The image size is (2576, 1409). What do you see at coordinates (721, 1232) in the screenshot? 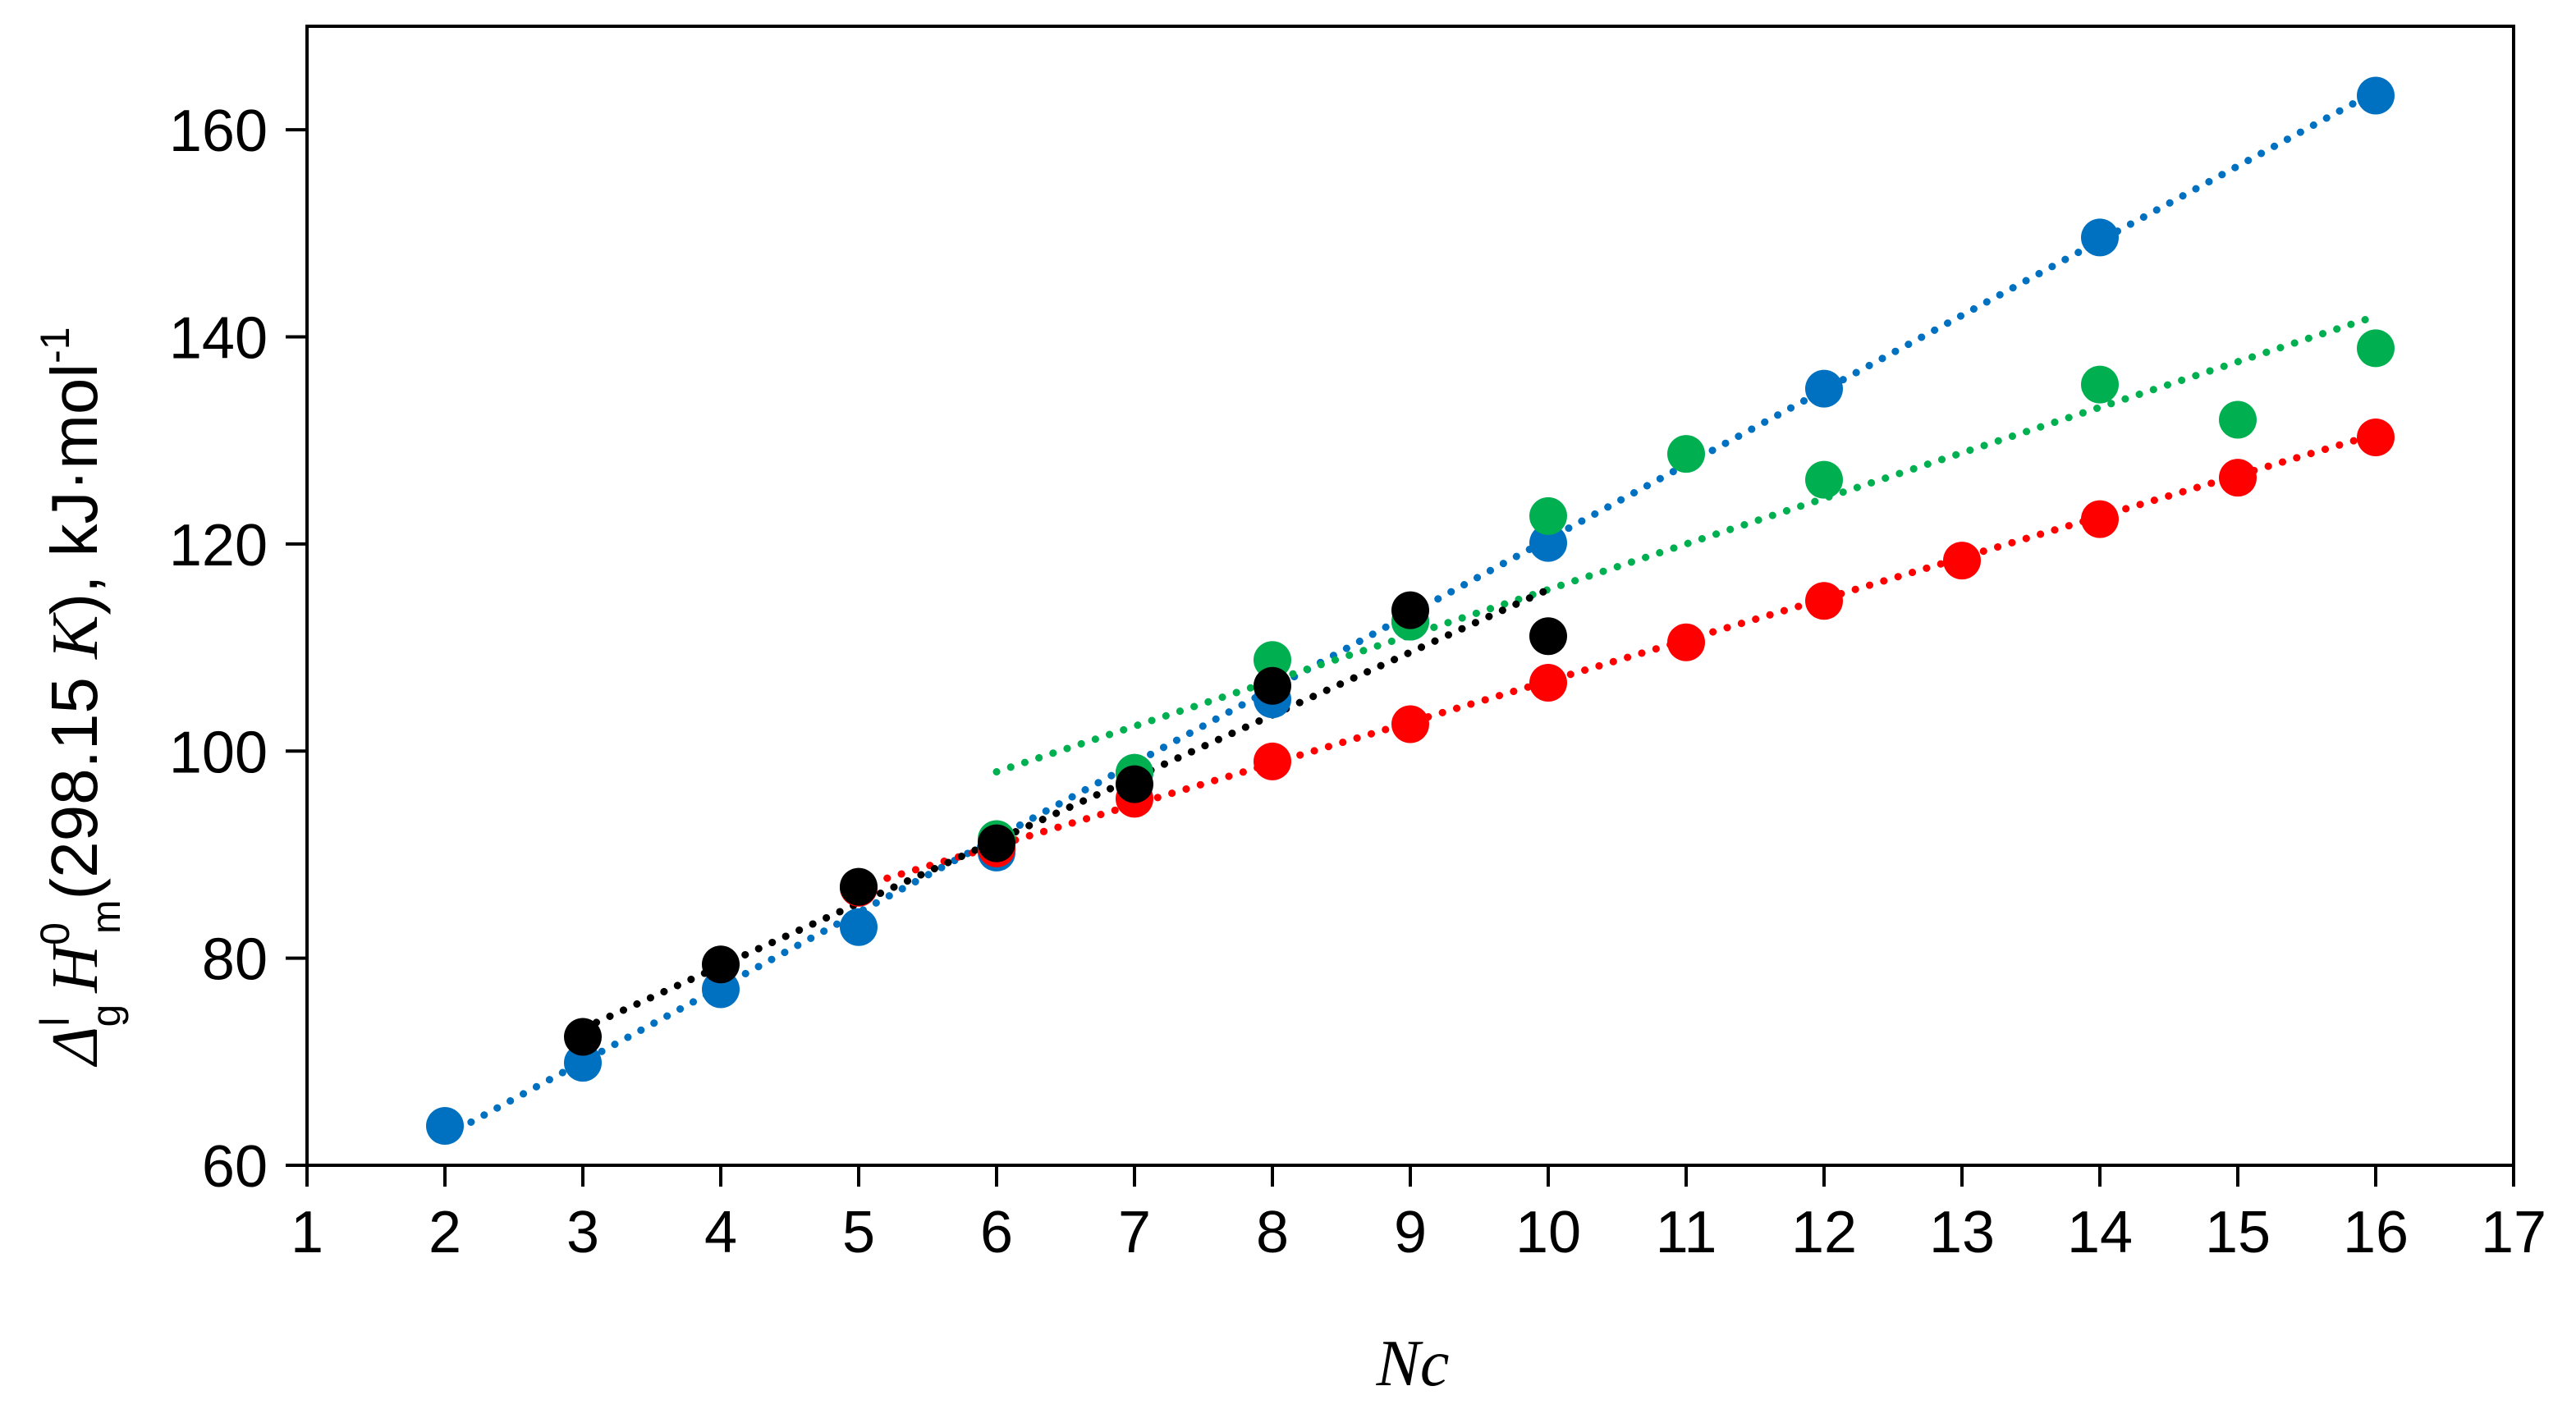
I see `x-tick-label: 4` at bounding box center [721, 1232].